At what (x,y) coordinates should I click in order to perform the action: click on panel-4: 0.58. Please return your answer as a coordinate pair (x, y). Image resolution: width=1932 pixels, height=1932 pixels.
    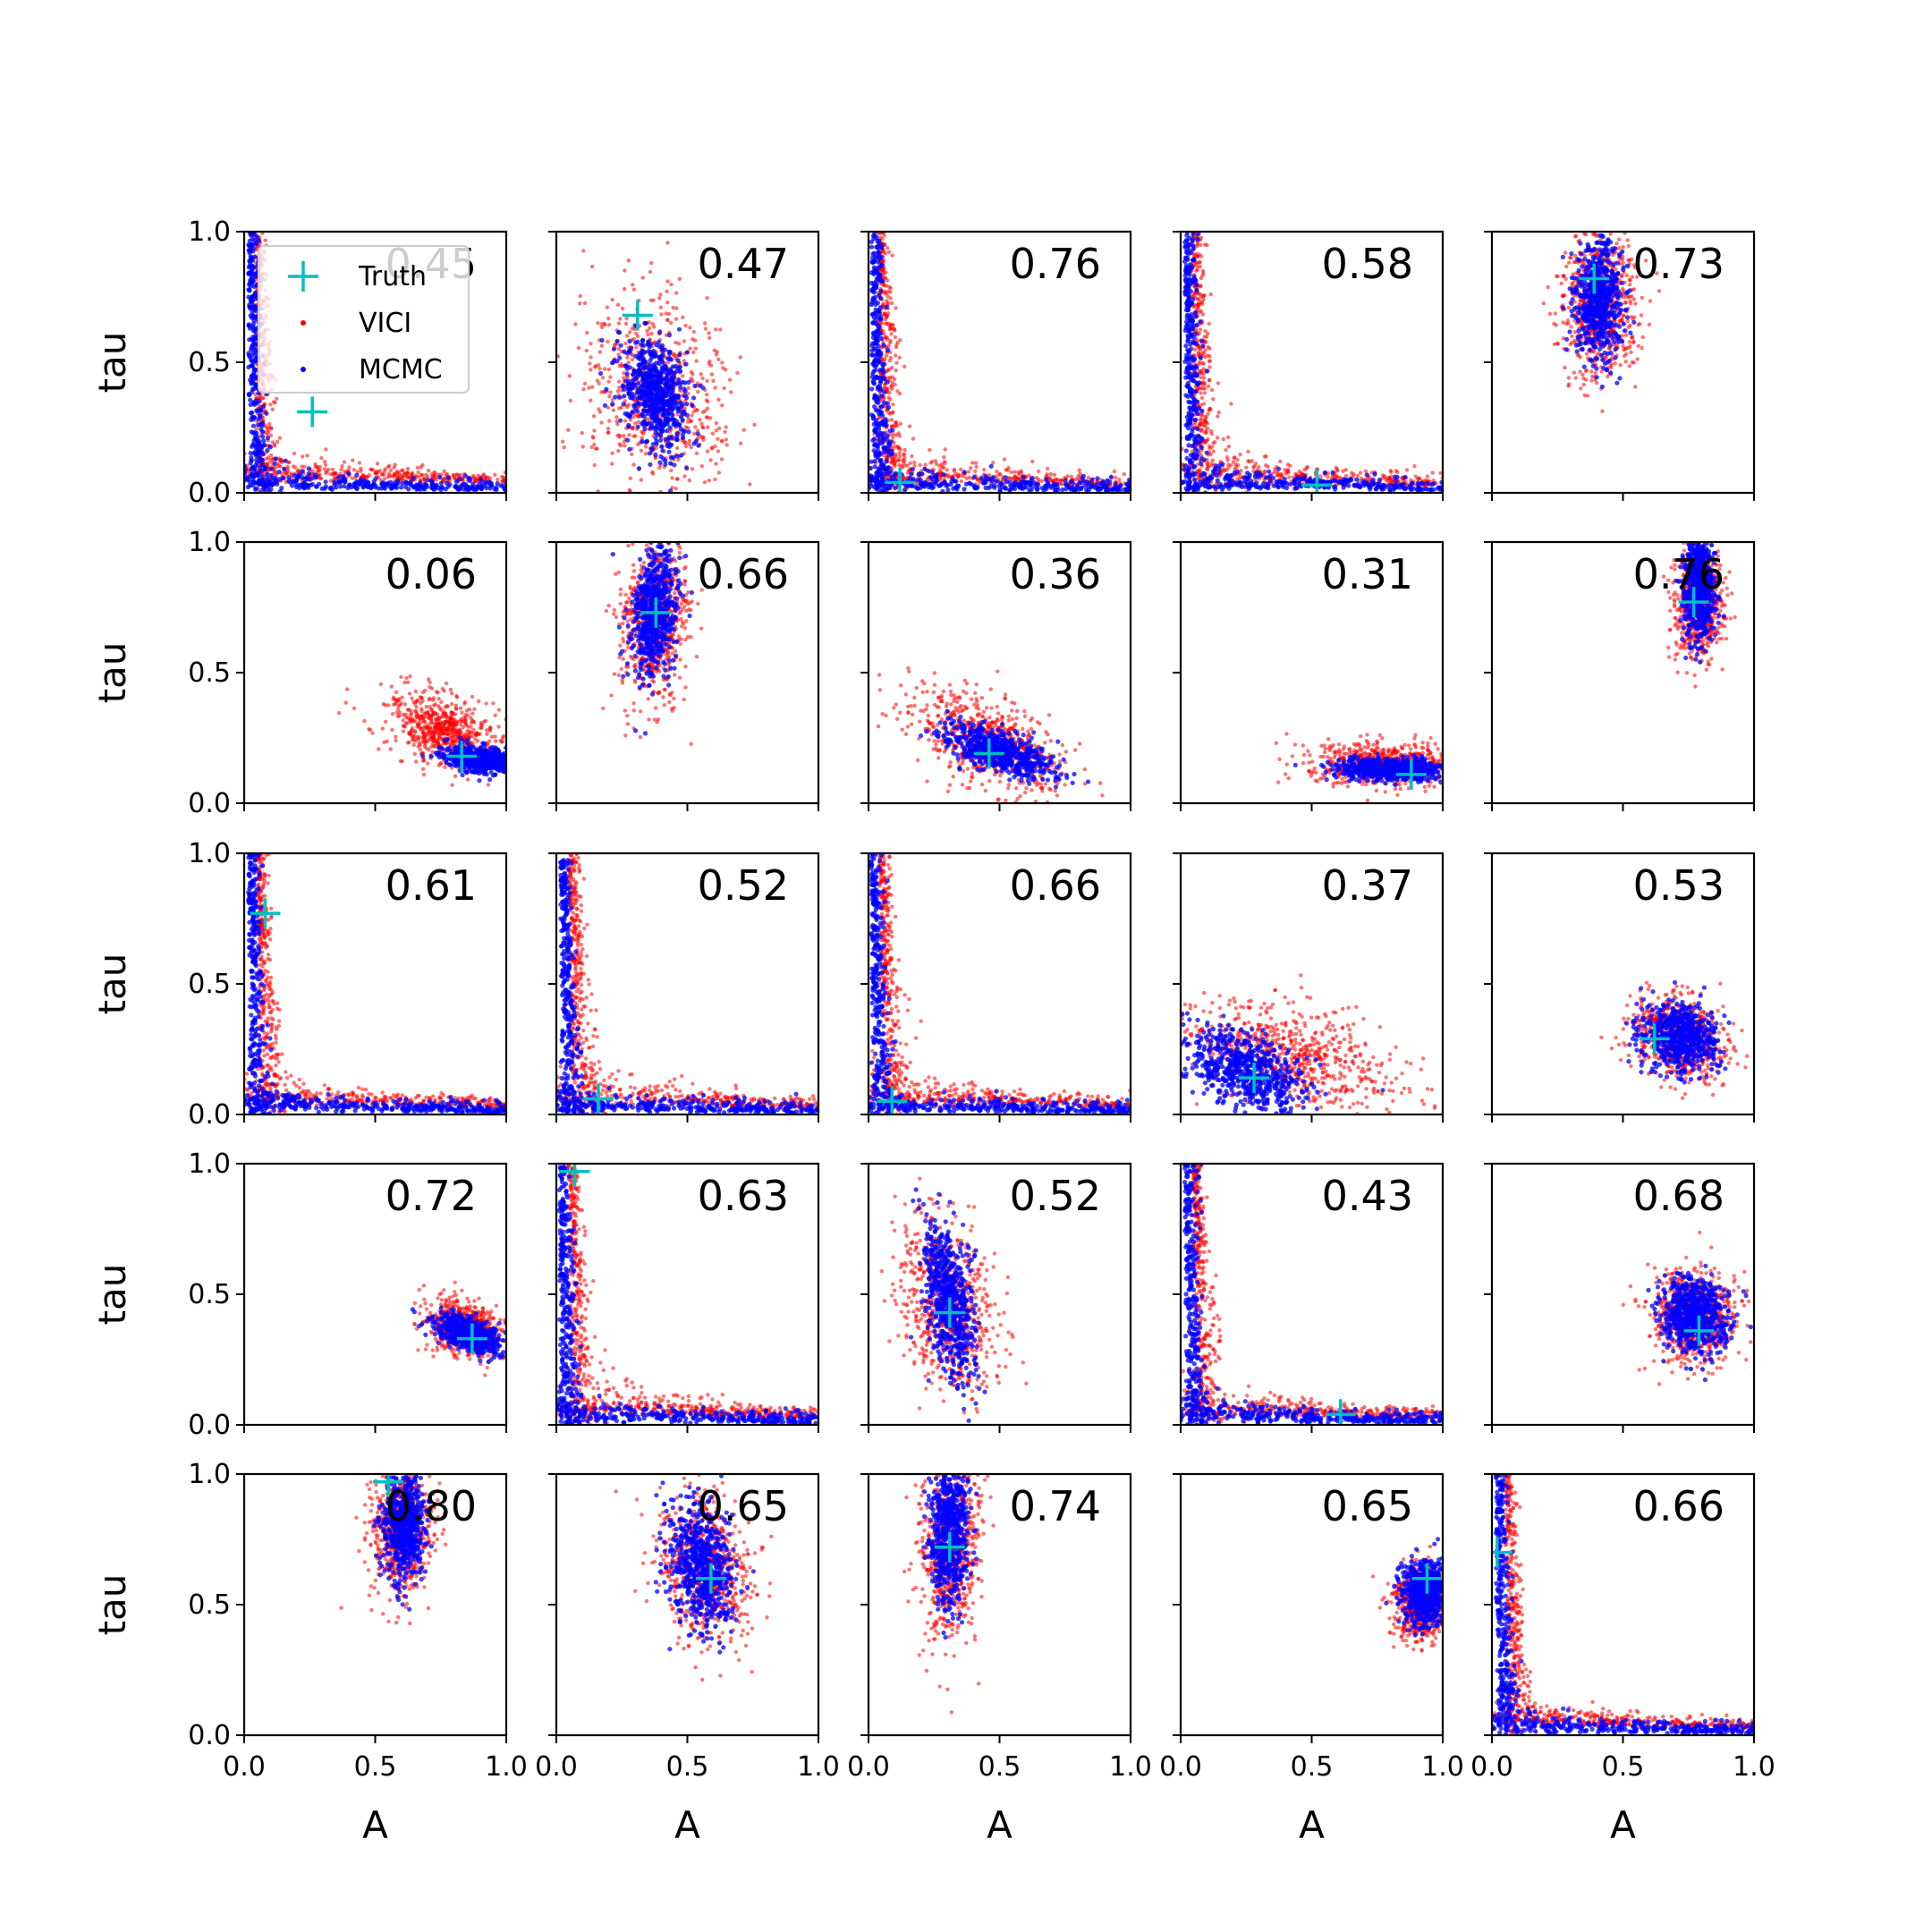
    Looking at the image, I should click on (1309, 365).